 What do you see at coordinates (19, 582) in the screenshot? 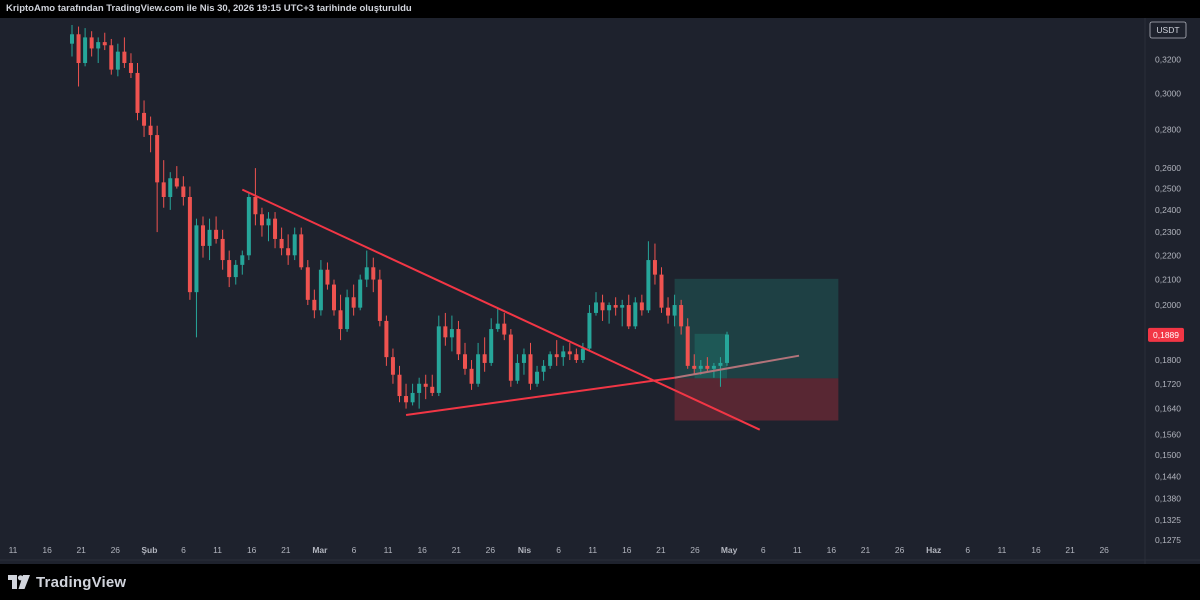
I see `tradingview-logo-icon` at bounding box center [19, 582].